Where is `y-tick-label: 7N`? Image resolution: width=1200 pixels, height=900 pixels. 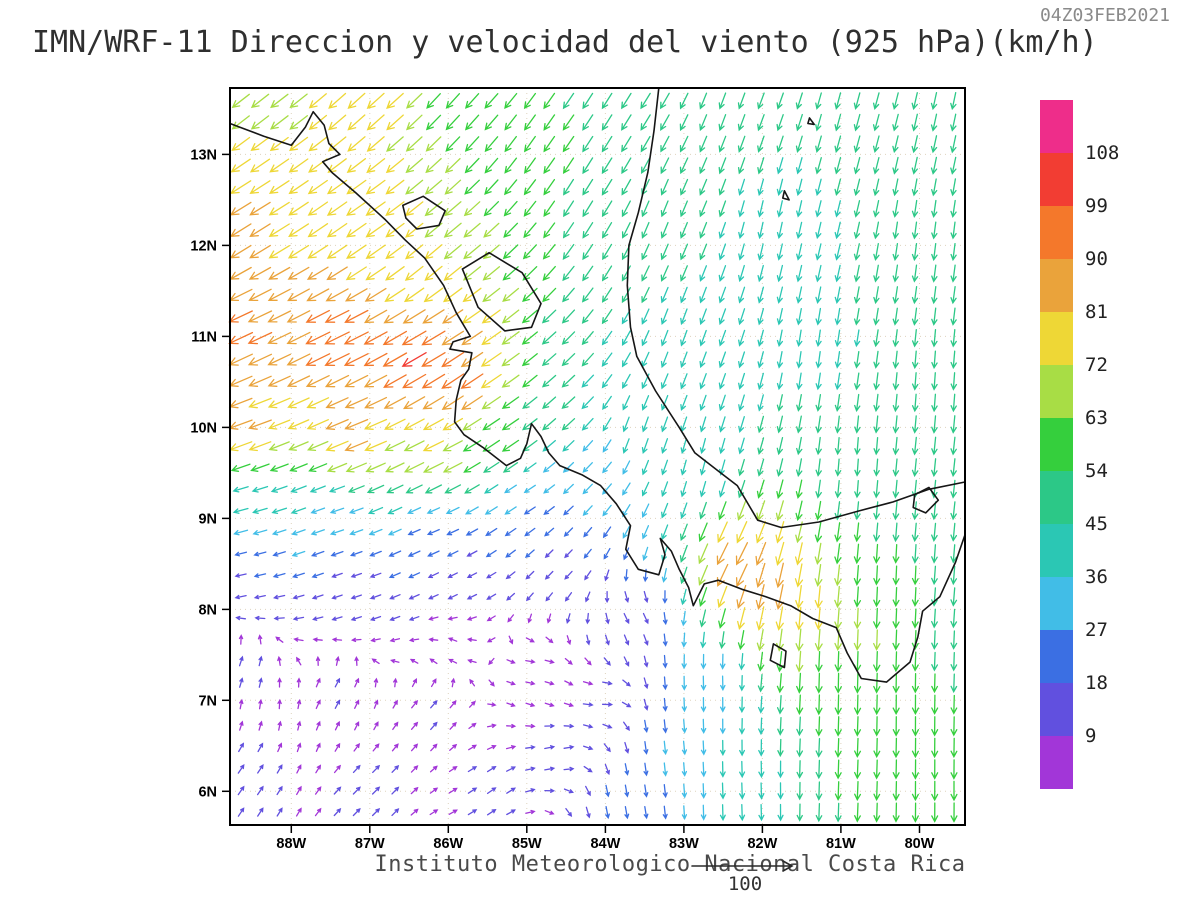 y-tick-label: 7N is located at coordinates (207, 701).